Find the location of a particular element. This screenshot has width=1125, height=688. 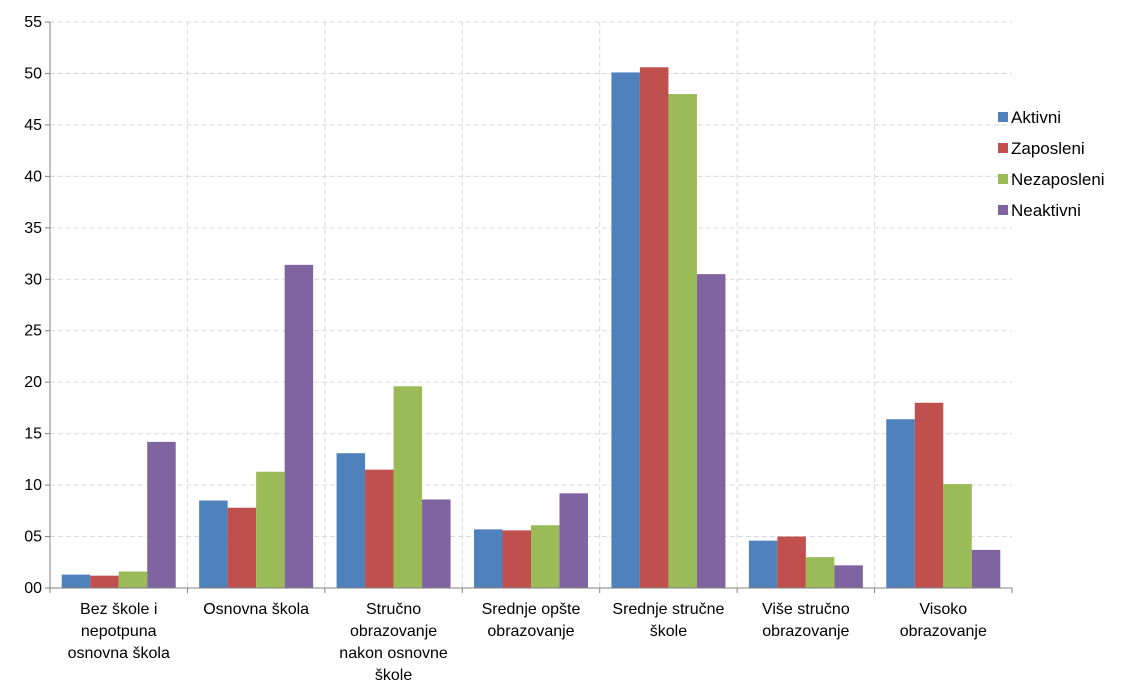

y-tick-label: 15 is located at coordinates (33, 434).